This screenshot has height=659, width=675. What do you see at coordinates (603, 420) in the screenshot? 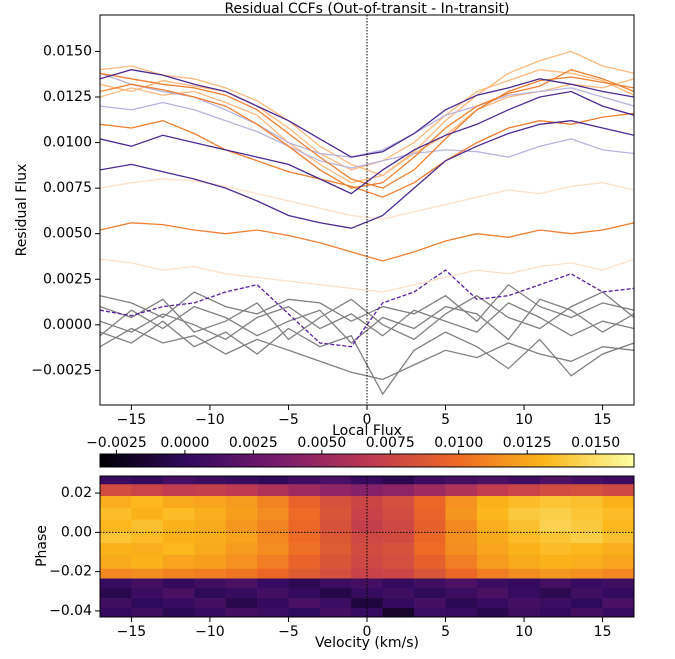
I see `x-tick-label: 15` at bounding box center [603, 420].